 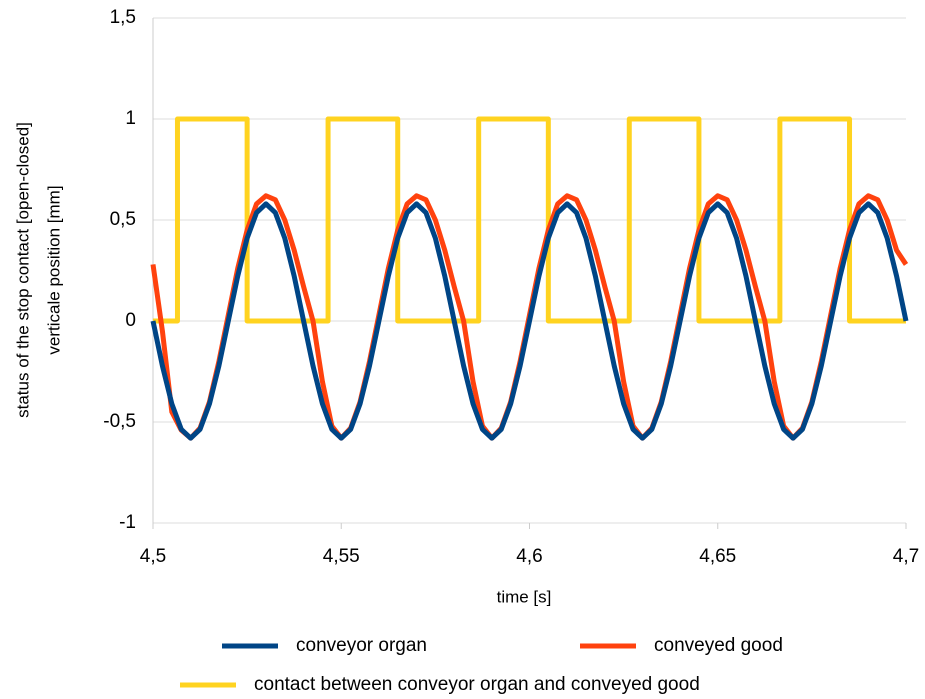 What do you see at coordinates (53, 269) in the screenshot?
I see `y-axis-label: verticale position [mm]` at bounding box center [53, 269].